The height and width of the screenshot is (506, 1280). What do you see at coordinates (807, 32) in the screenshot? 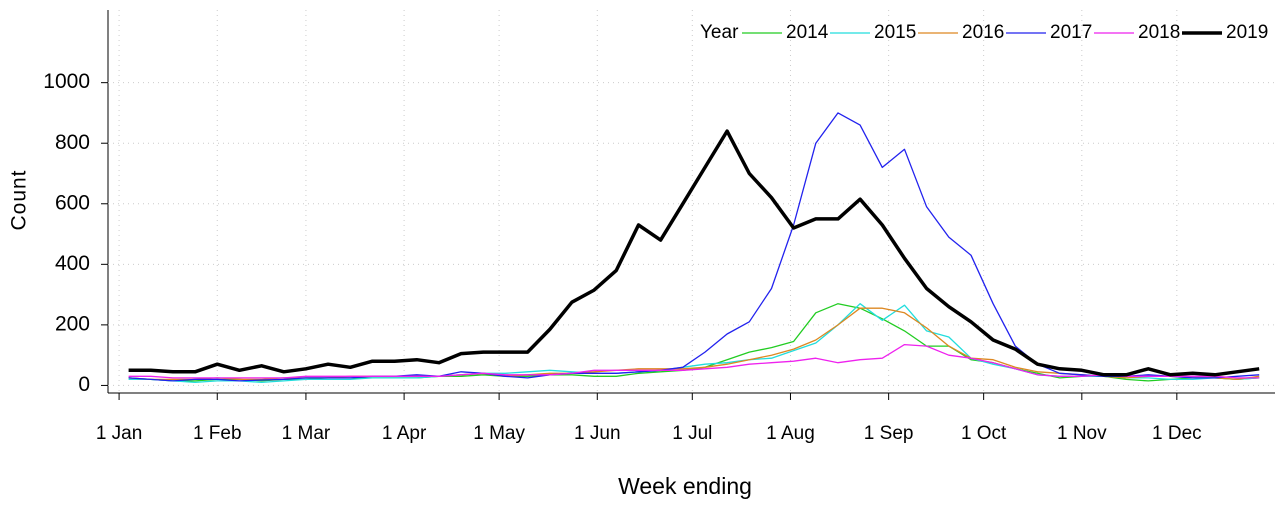
I see `legend-label: 2014` at bounding box center [807, 32].